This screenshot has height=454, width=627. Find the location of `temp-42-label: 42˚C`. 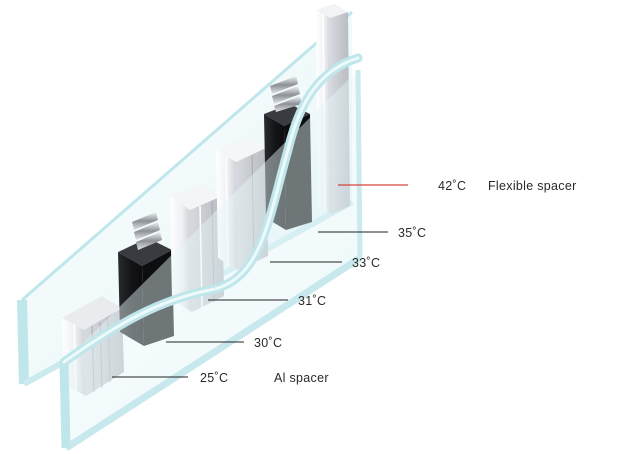

temp-42-label: 42˚C is located at coordinates (452, 186).